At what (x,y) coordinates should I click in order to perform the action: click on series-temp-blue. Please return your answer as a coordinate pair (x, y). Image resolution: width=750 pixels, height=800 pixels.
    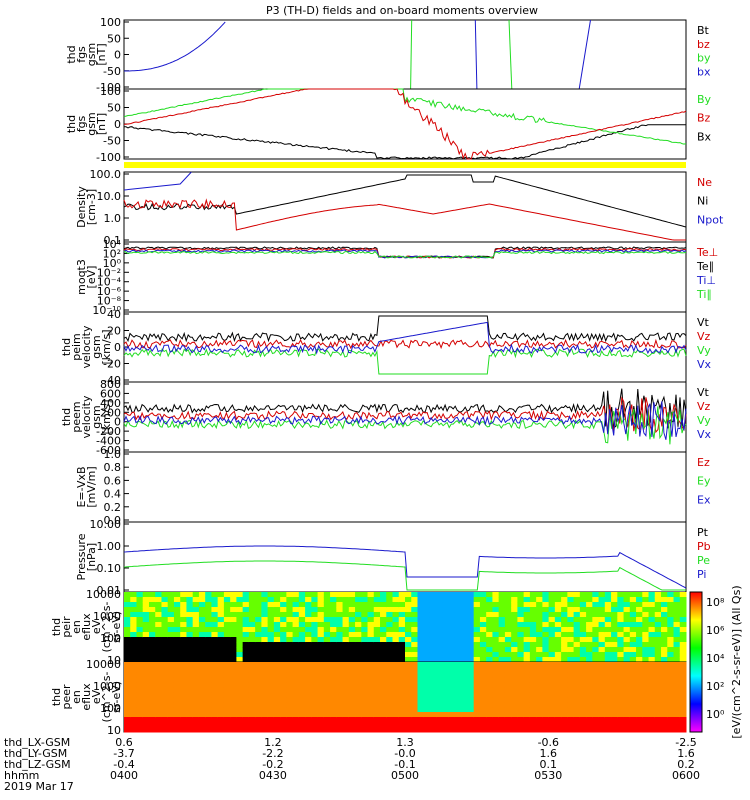
    Looking at the image, I should click on (405, 254).